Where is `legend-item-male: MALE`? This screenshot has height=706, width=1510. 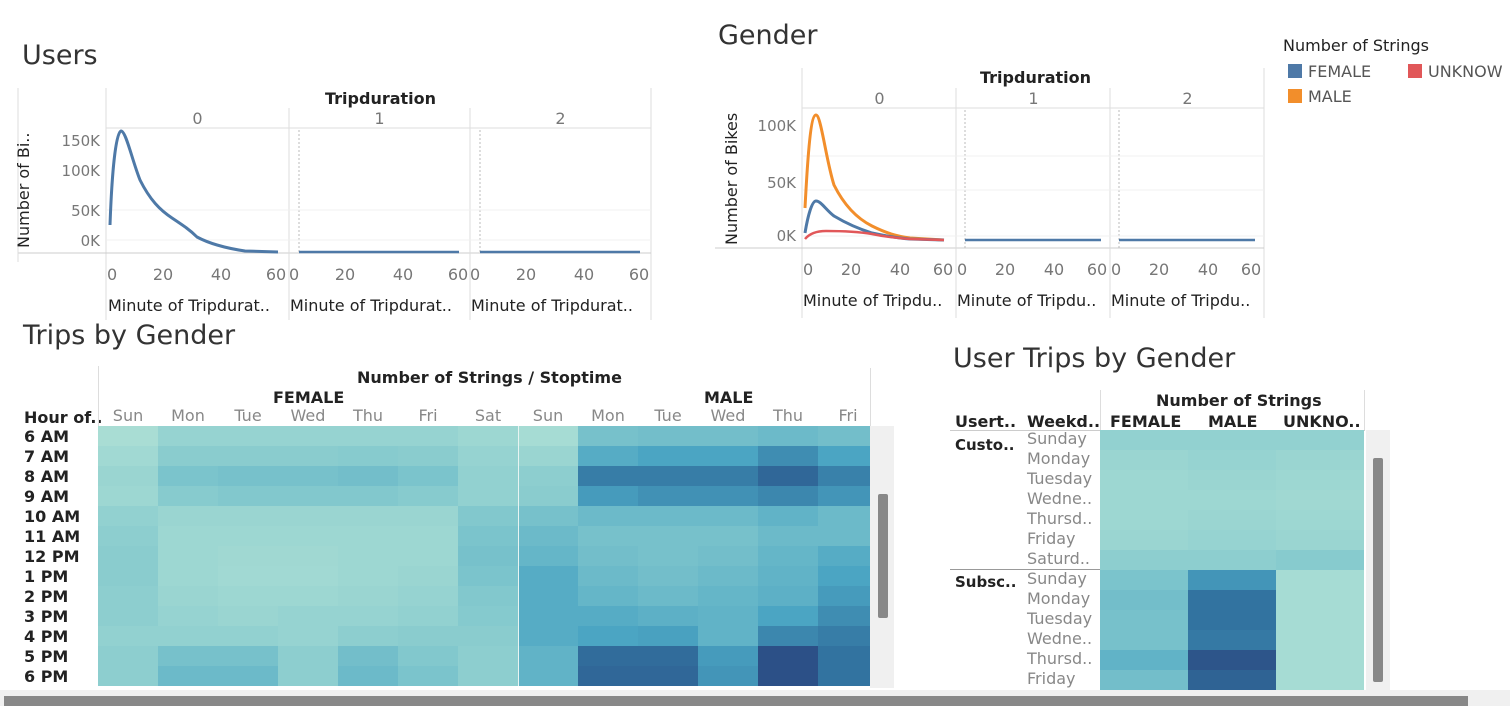
legend-item-male: MALE is located at coordinates (1320, 96).